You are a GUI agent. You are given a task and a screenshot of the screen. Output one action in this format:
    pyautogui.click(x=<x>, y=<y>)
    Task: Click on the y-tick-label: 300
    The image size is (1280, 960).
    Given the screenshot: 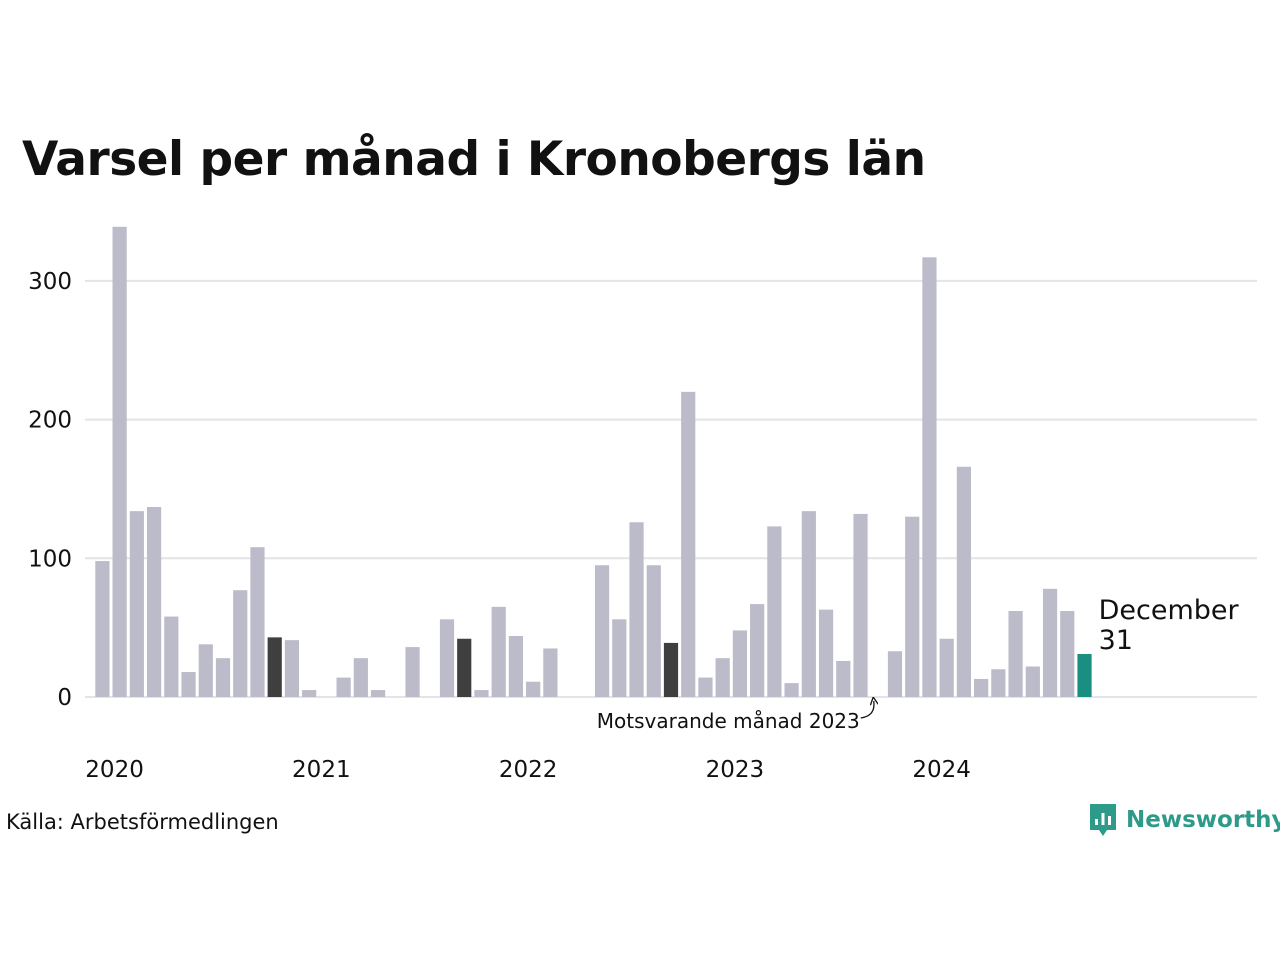 What is the action you would take?
    pyautogui.click(x=50, y=282)
    